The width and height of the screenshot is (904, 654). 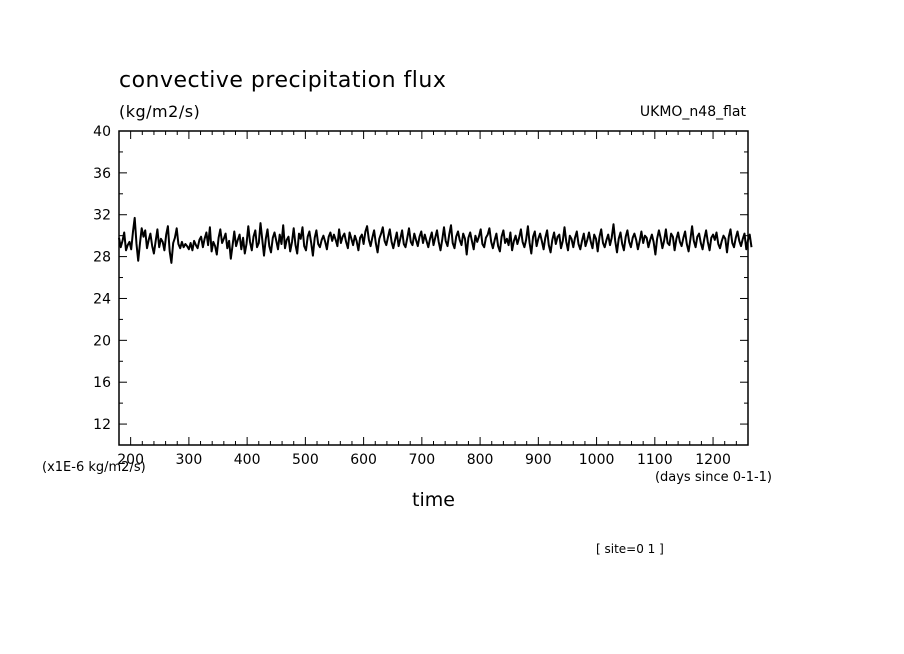 I want to click on site-label: [ site=0 1 ], so click(x=630, y=549).